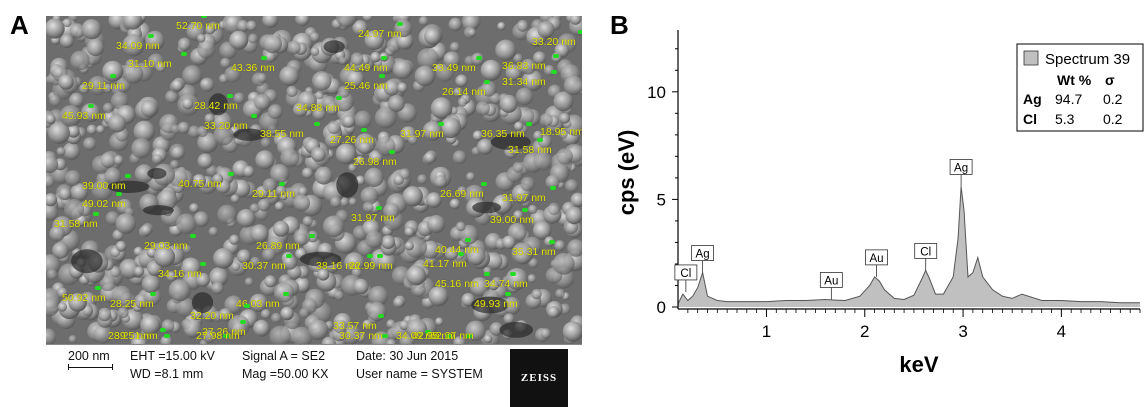 The height and width of the screenshot is (407, 1148). What do you see at coordinates (285, 374) in the screenshot?
I see `mag-text: Mag =50.00 KX` at bounding box center [285, 374].